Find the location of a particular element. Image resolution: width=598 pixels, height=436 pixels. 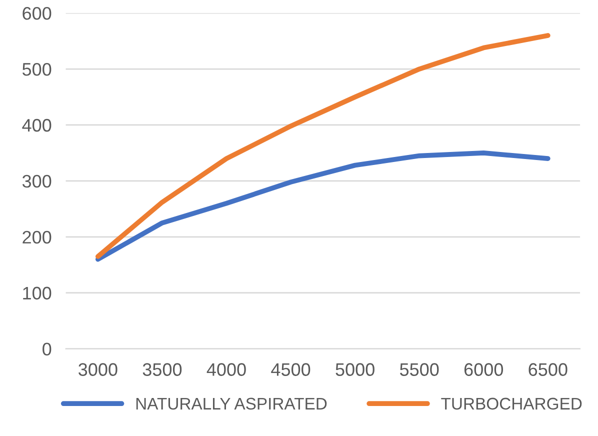

x-tick-label: 5500 is located at coordinates (419, 369).